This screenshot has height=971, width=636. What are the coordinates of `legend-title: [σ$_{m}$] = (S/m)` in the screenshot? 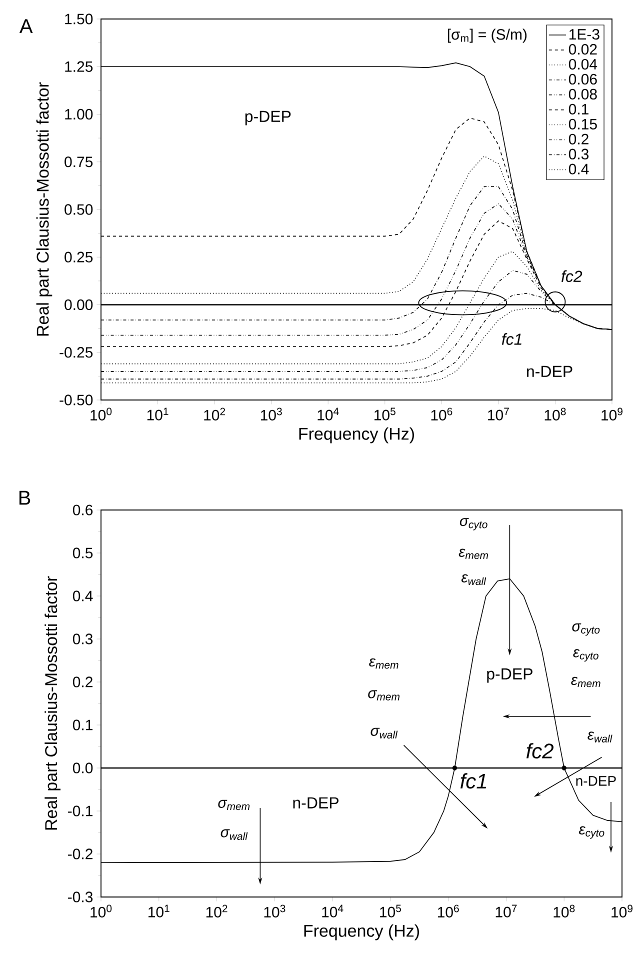 It's located at (487, 35).